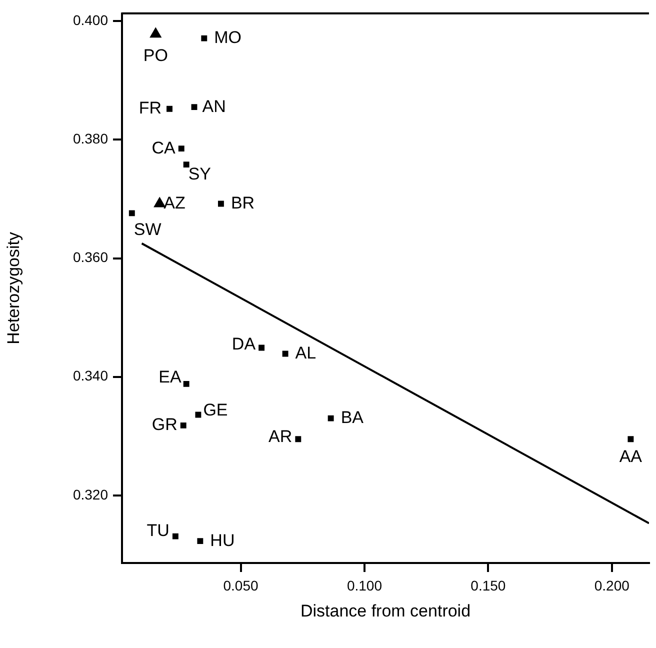 This screenshot has height=648, width=656. Describe the element at coordinates (158, 530) in the screenshot. I see `annotation: TU` at that location.